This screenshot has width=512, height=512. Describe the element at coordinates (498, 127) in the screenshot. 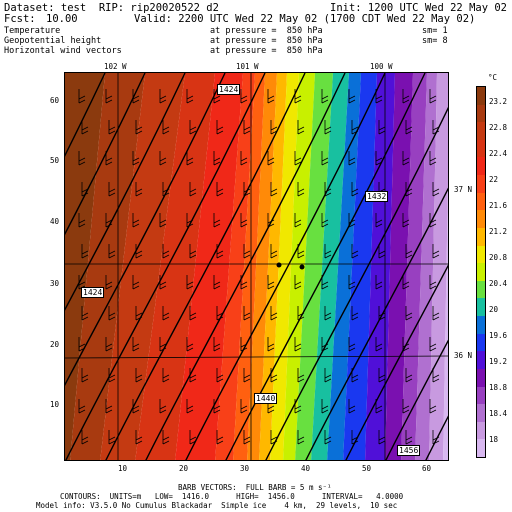

I see `colorbar-label: 22.8` at that location.